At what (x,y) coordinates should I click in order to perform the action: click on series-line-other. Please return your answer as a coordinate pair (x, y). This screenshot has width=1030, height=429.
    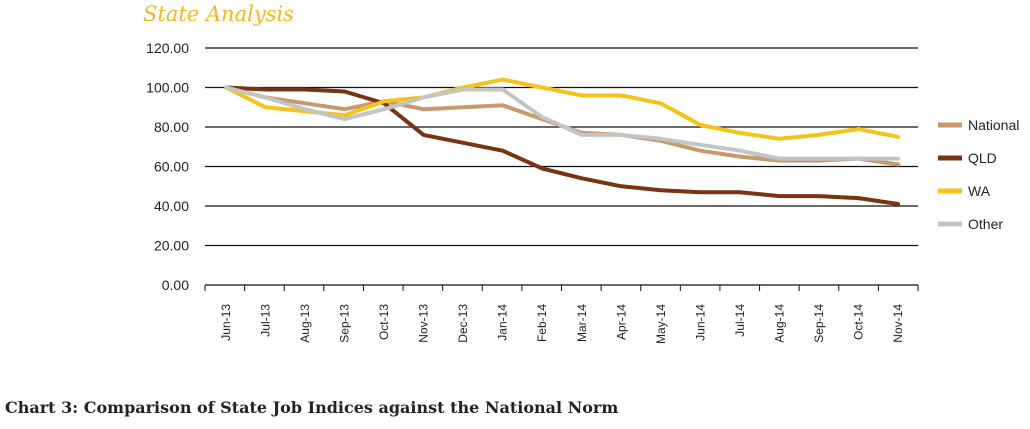
    Looking at the image, I should click on (562, 123).